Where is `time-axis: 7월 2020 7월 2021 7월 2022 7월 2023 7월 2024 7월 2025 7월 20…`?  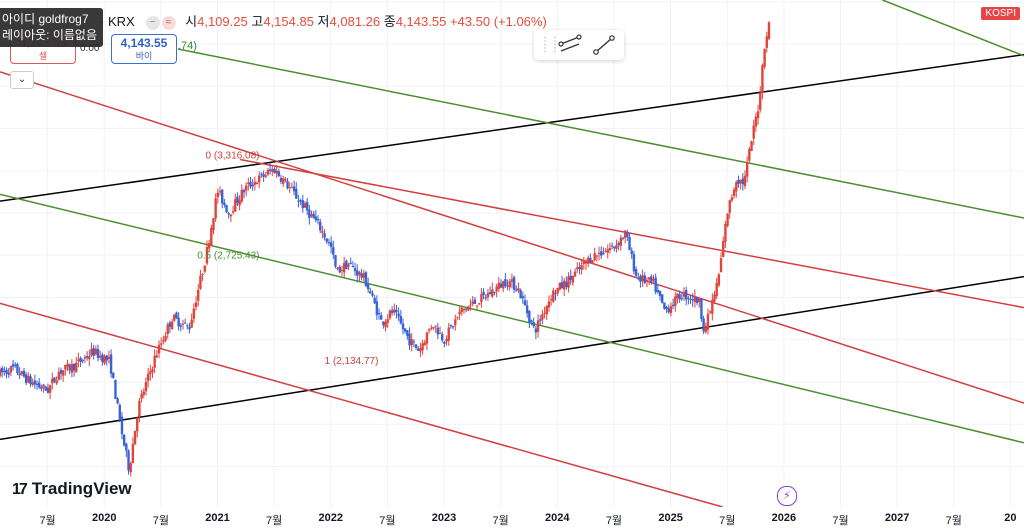 time-axis: 7월 2020 7월 2021 7월 2022 7월 2023 7월 2024 7월 2025 7월 20… is located at coordinates (512, 518).